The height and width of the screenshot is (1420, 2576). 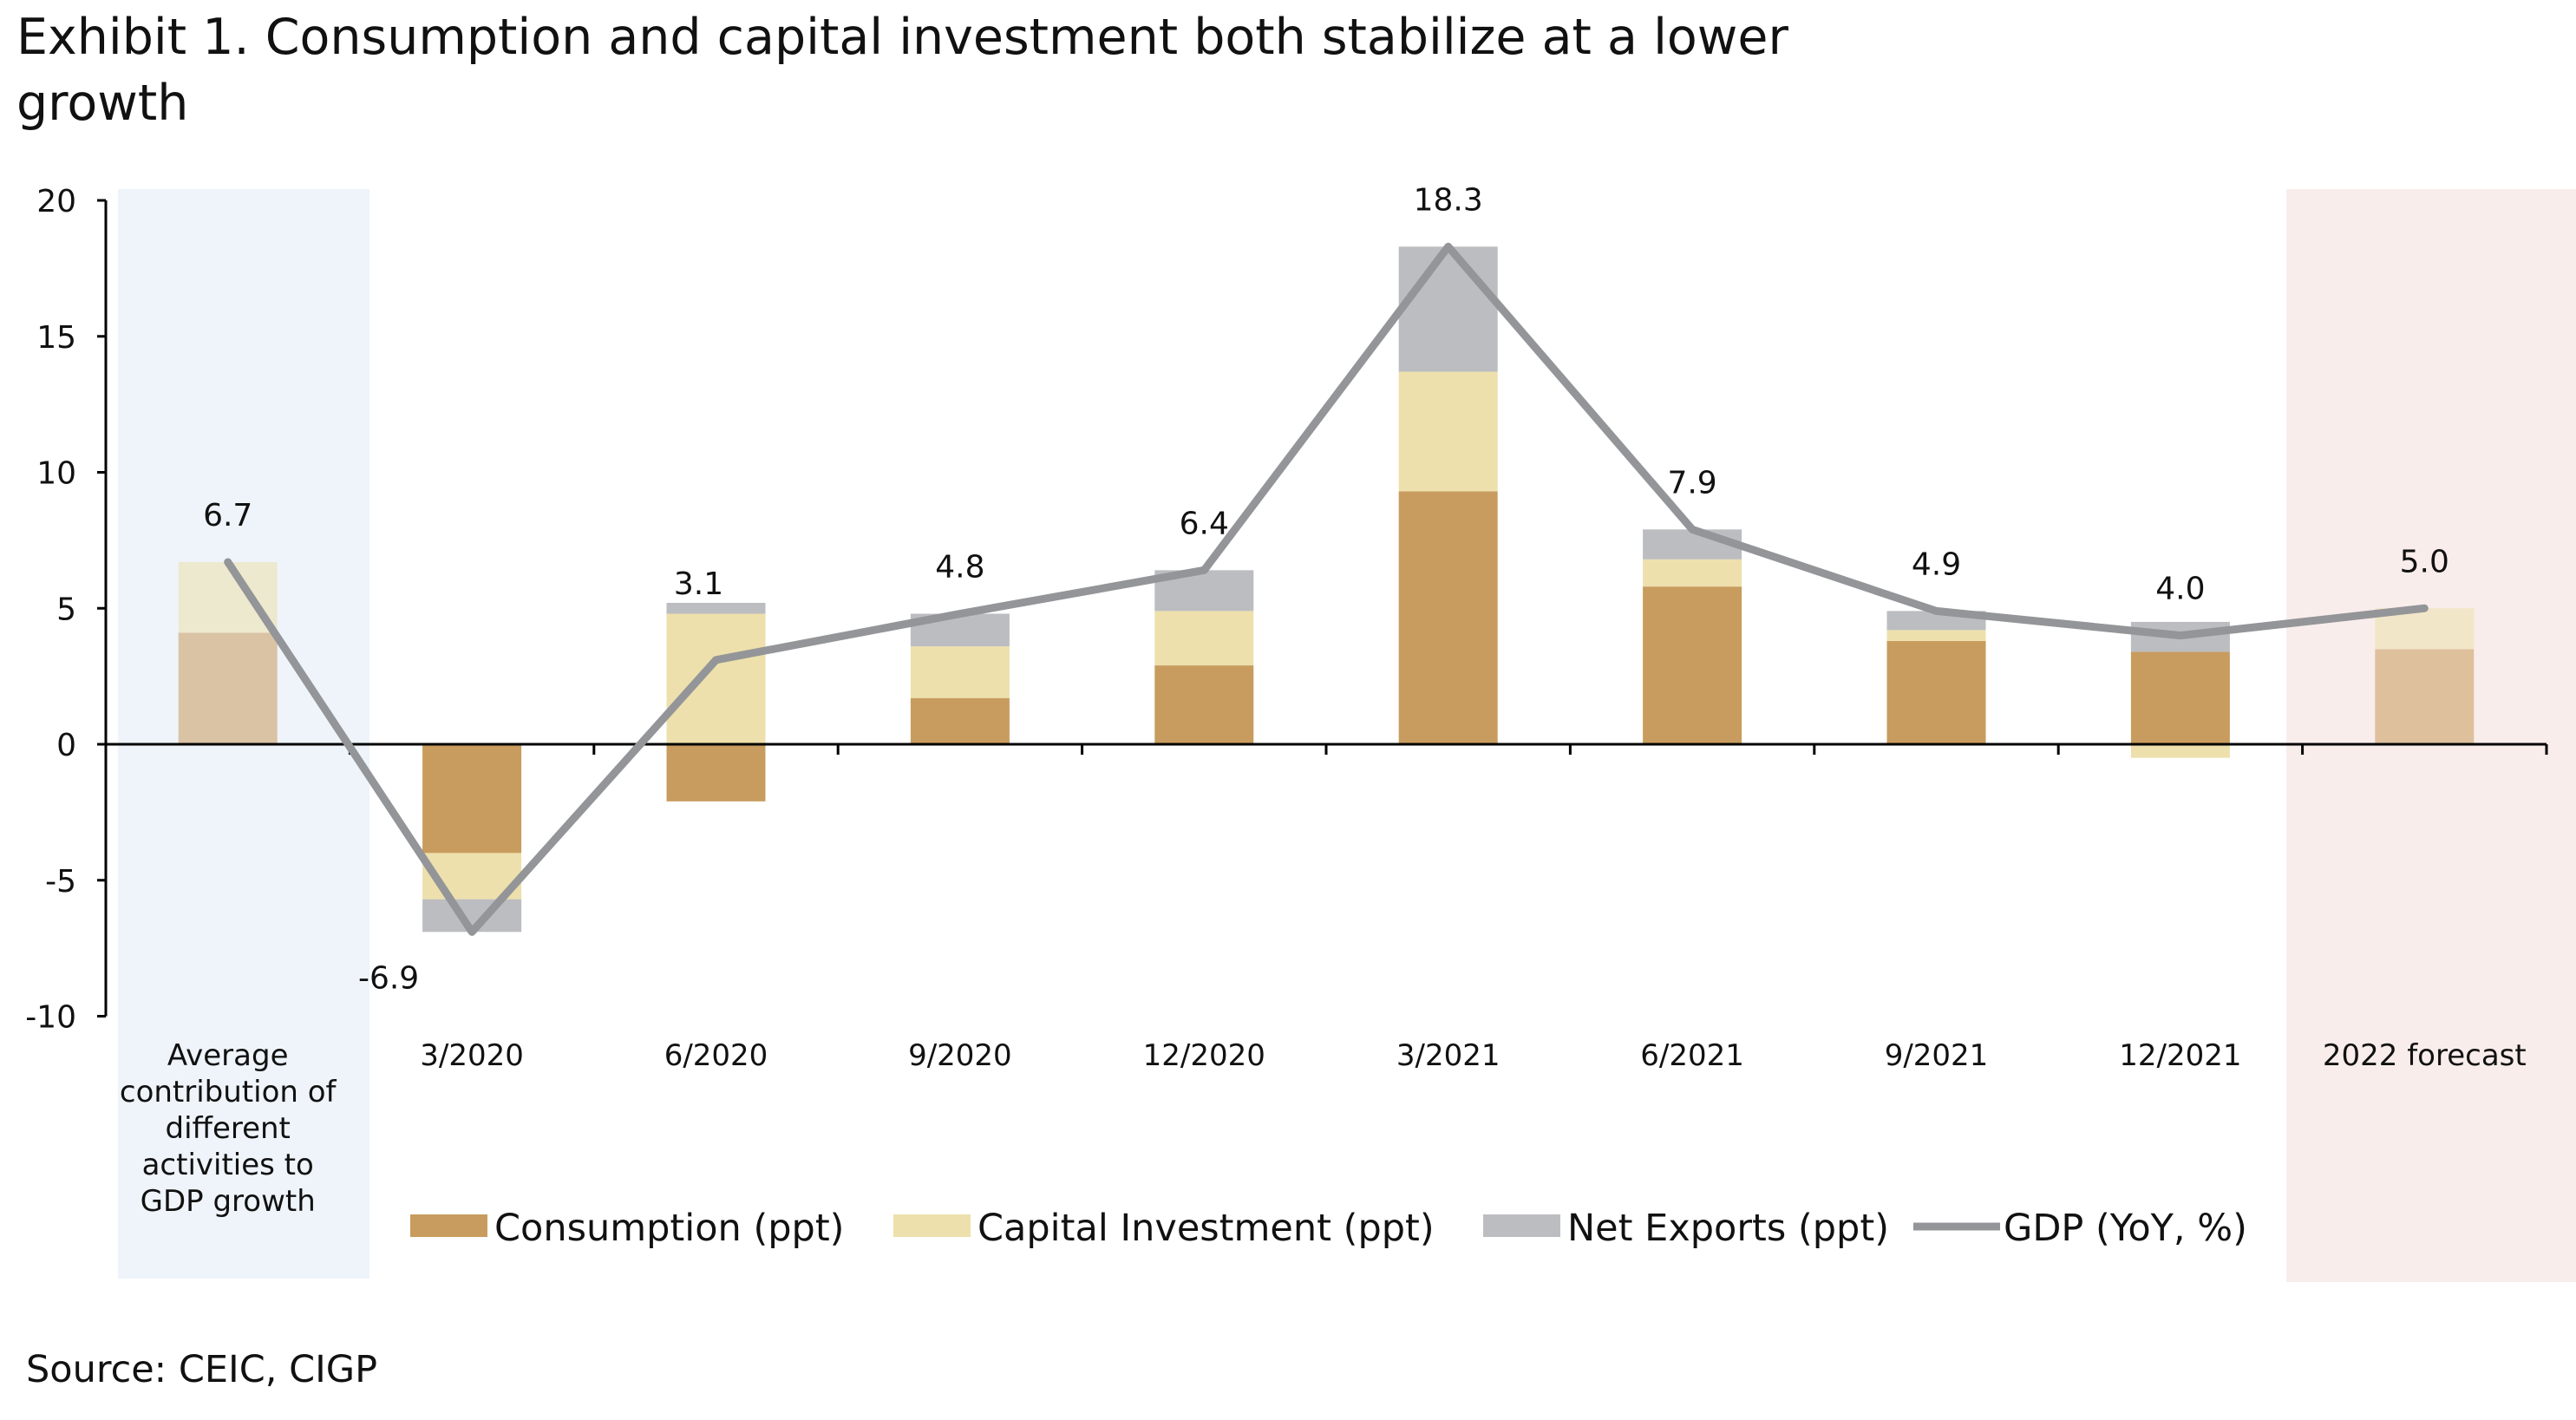 I want to click on x-category-label: GDP growth, so click(x=228, y=1201).